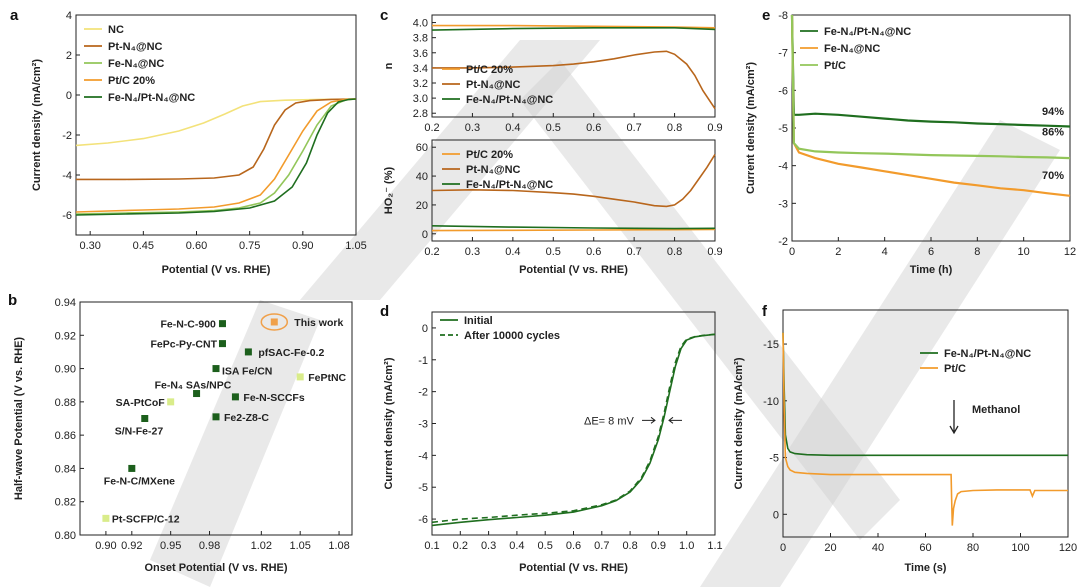 Image resolution: width=1080 pixels, height=587 pixels. I want to click on y-tick-label: 40, so click(422, 177).